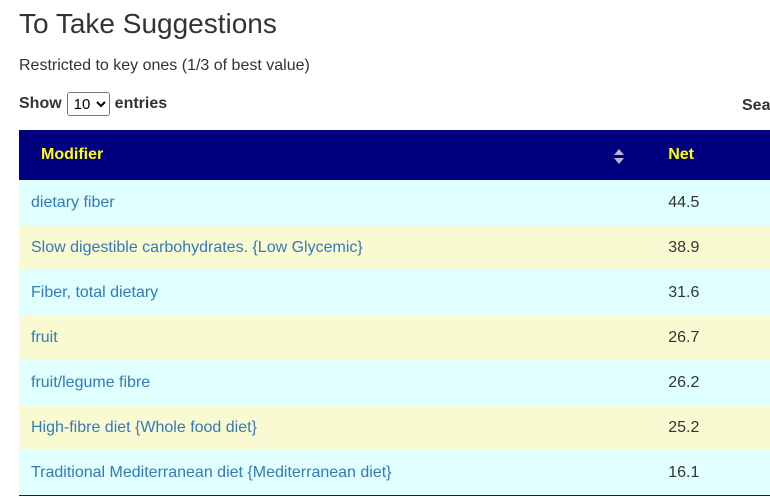 The image size is (770, 504). I want to click on page-title: To Take Suggestions, so click(148, 23).